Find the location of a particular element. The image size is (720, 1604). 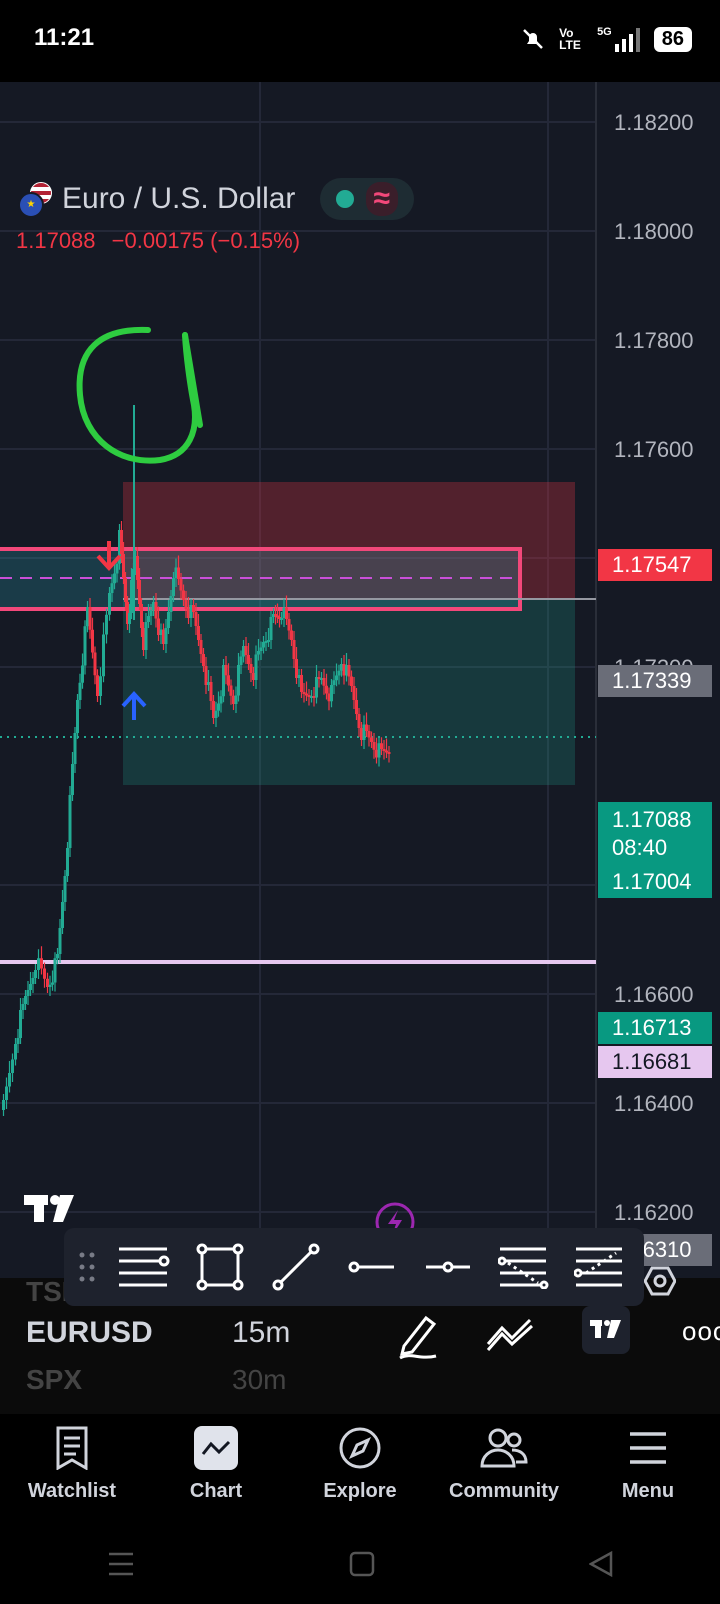

more-button: ooo is located at coordinates (701, 1331).